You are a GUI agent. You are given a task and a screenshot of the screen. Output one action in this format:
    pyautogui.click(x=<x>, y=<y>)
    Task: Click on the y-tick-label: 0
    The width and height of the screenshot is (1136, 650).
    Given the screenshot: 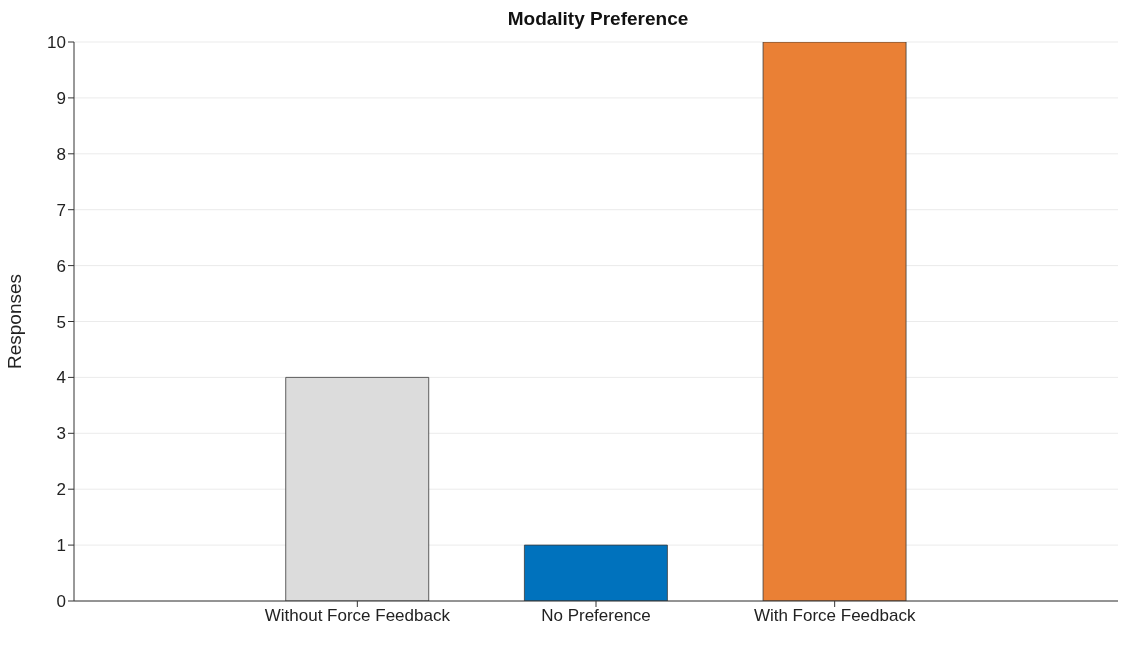 What is the action you would take?
    pyautogui.click(x=61, y=602)
    